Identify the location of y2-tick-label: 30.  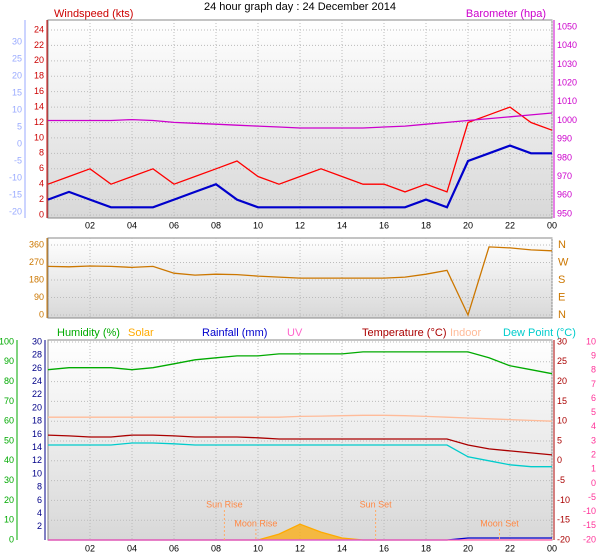
(37, 341).